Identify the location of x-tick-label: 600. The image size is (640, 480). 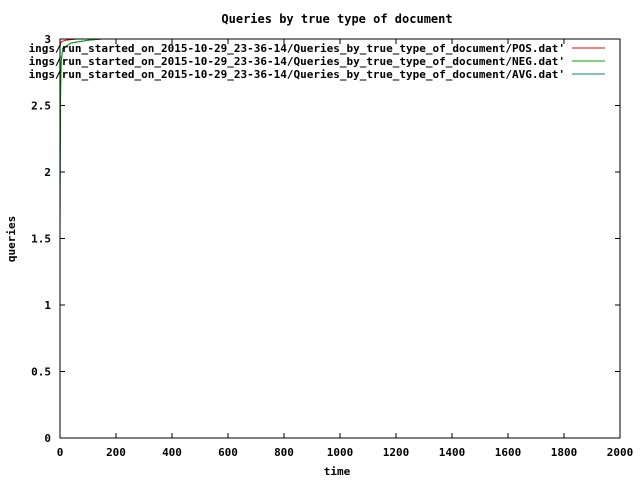
(228, 452).